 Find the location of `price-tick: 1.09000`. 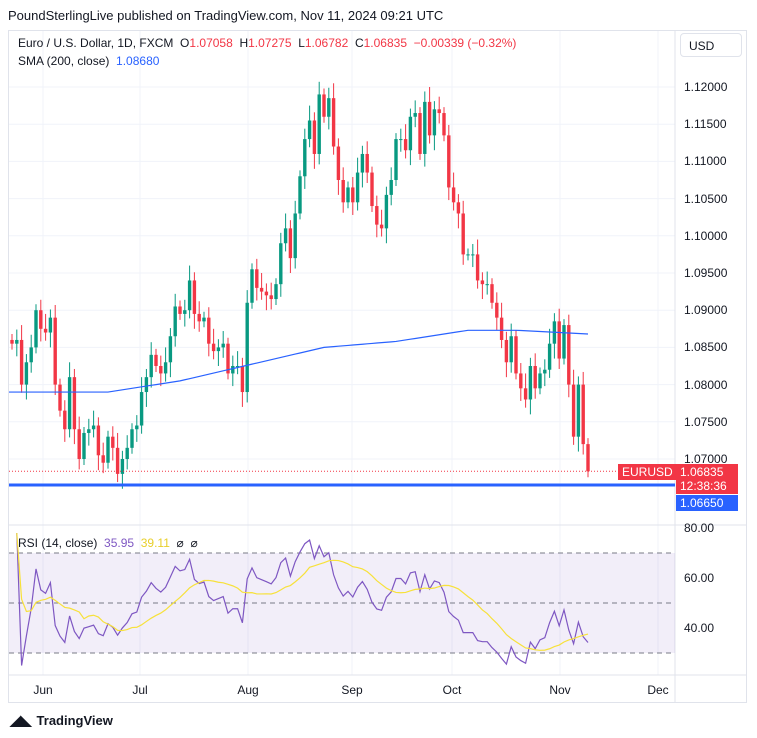

price-tick: 1.09000 is located at coordinates (706, 310).